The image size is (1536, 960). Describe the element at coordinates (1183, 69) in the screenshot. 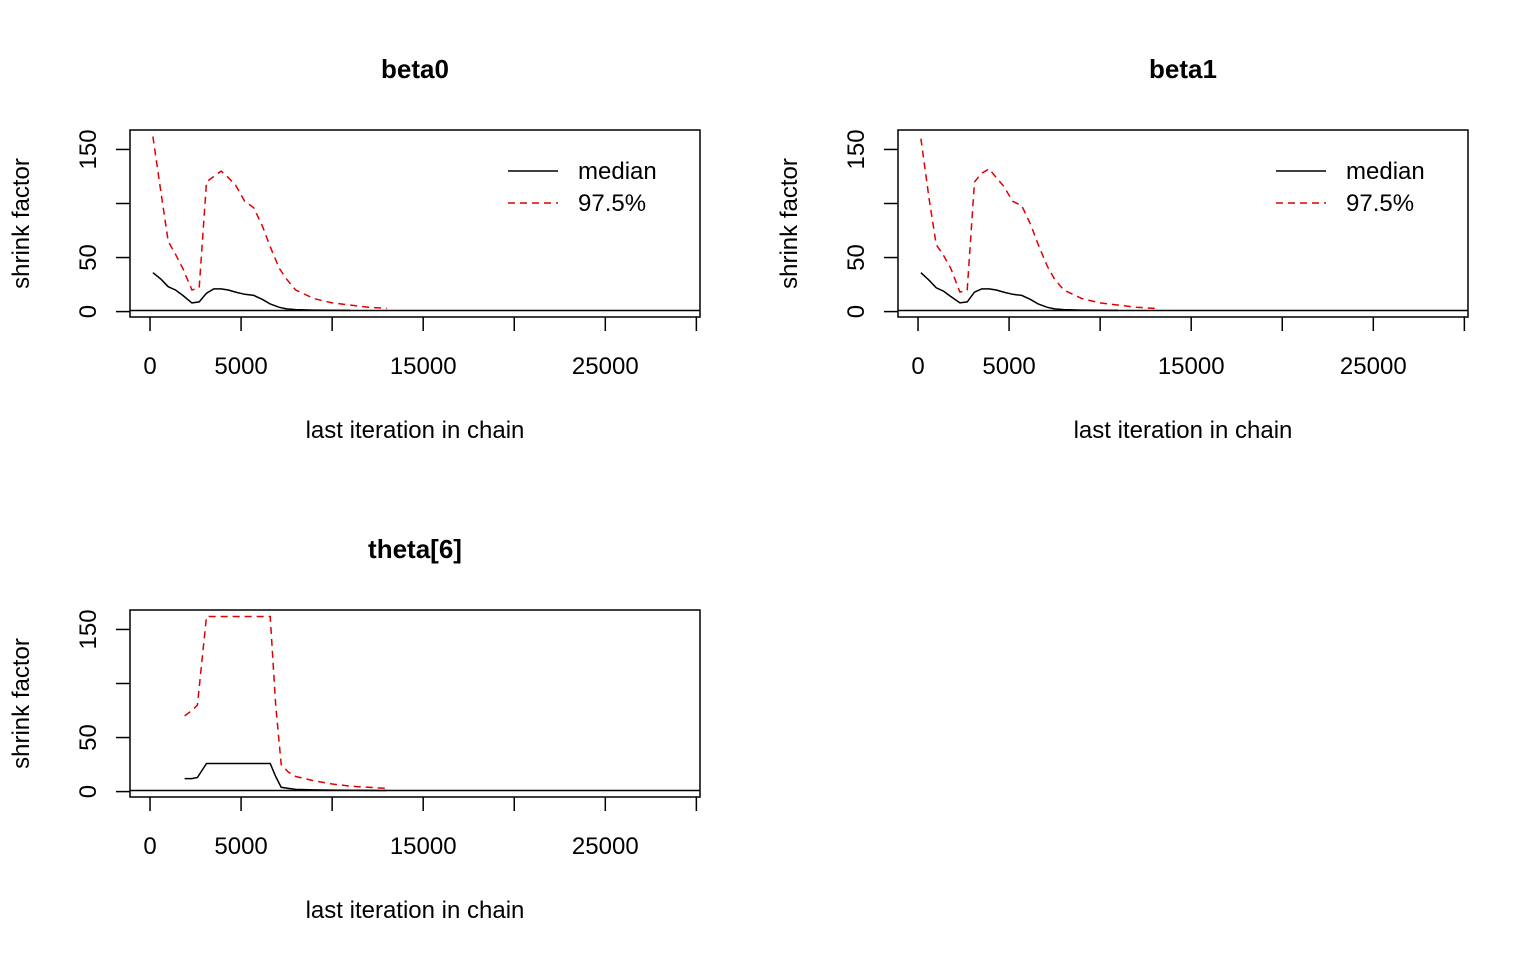

I see `panel-title: beta1` at that location.